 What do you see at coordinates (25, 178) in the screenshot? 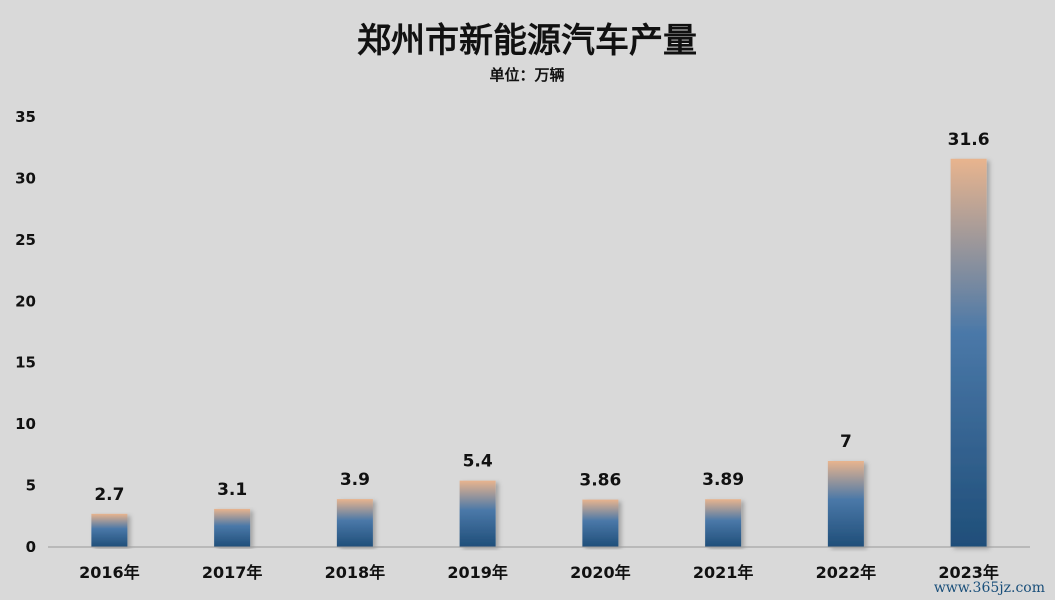
I see `y-tick-label: 30` at bounding box center [25, 178].